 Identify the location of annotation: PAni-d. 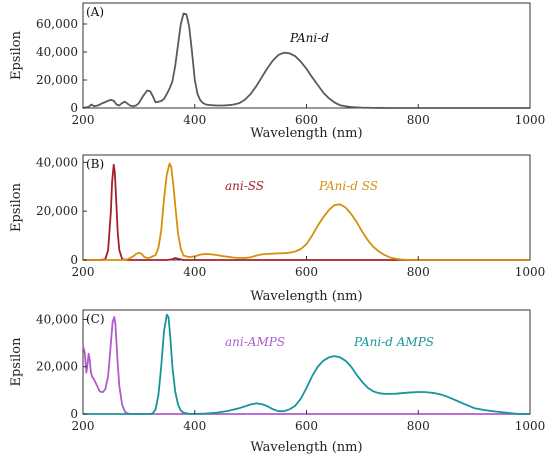
(309, 38).